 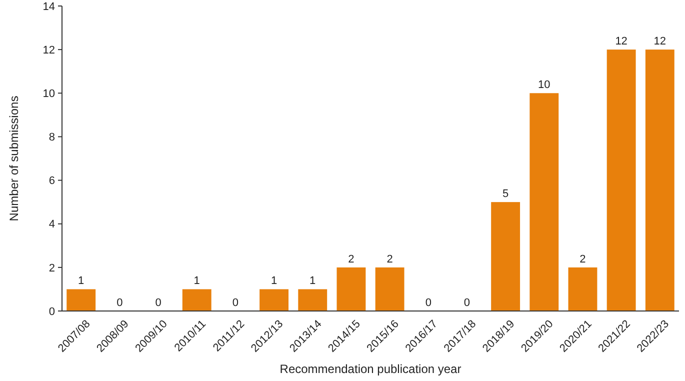 What do you see at coordinates (371, 369) in the screenshot?
I see `x-axis-title: Recommendation publication year` at bounding box center [371, 369].